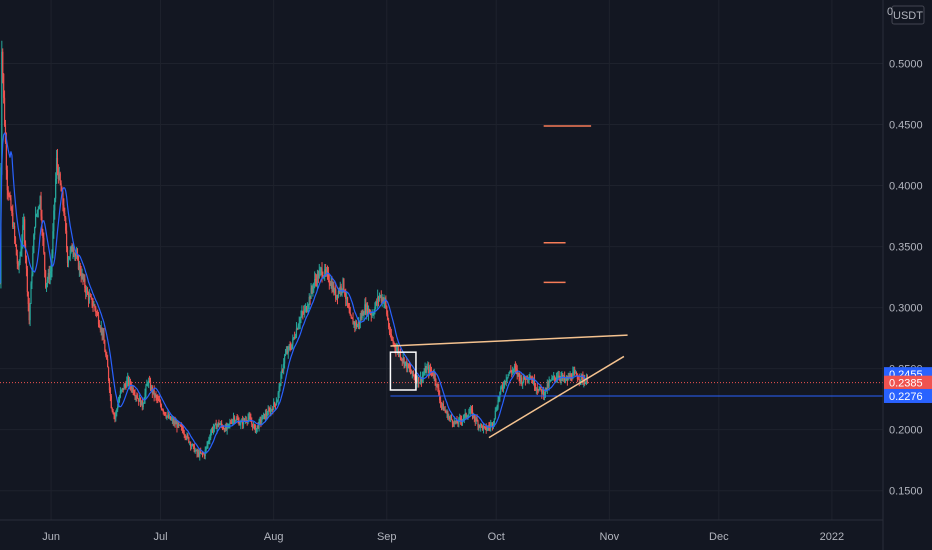 This screenshot has width=932, height=550. What do you see at coordinates (509, 340) in the screenshot?
I see `trendline-upper` at bounding box center [509, 340].